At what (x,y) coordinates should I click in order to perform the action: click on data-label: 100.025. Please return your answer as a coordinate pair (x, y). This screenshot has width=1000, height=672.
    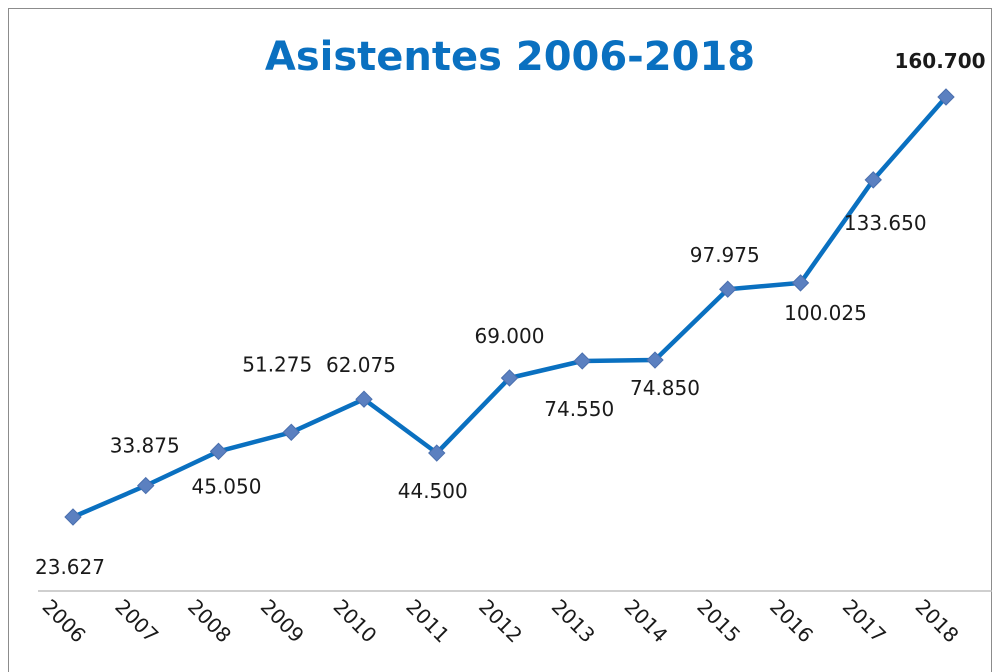
    Looking at the image, I should click on (825, 313).